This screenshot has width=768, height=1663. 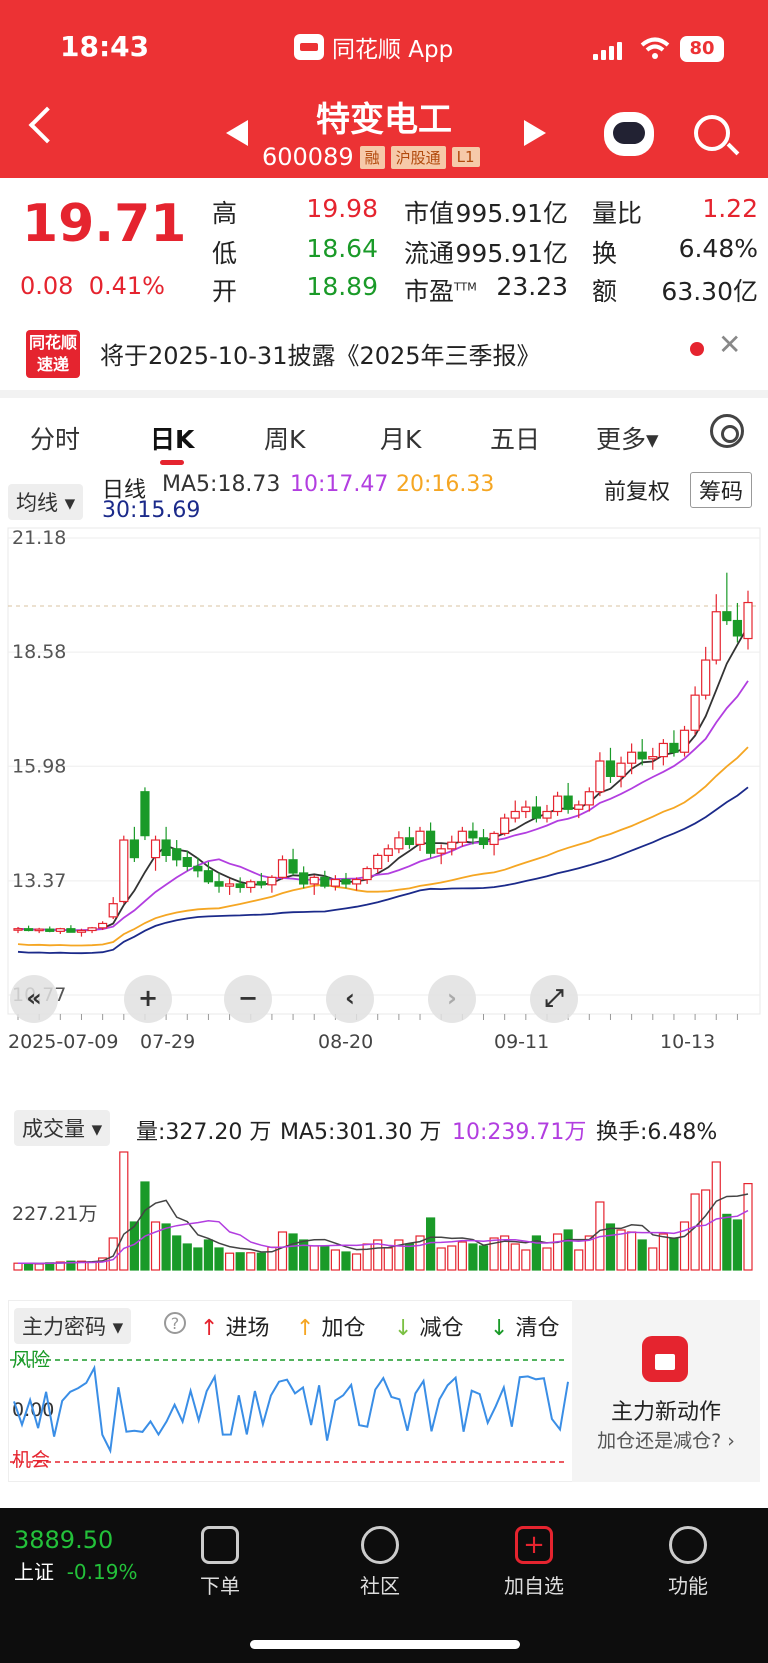 I want to click on settings-icon, so click(x=727, y=431).